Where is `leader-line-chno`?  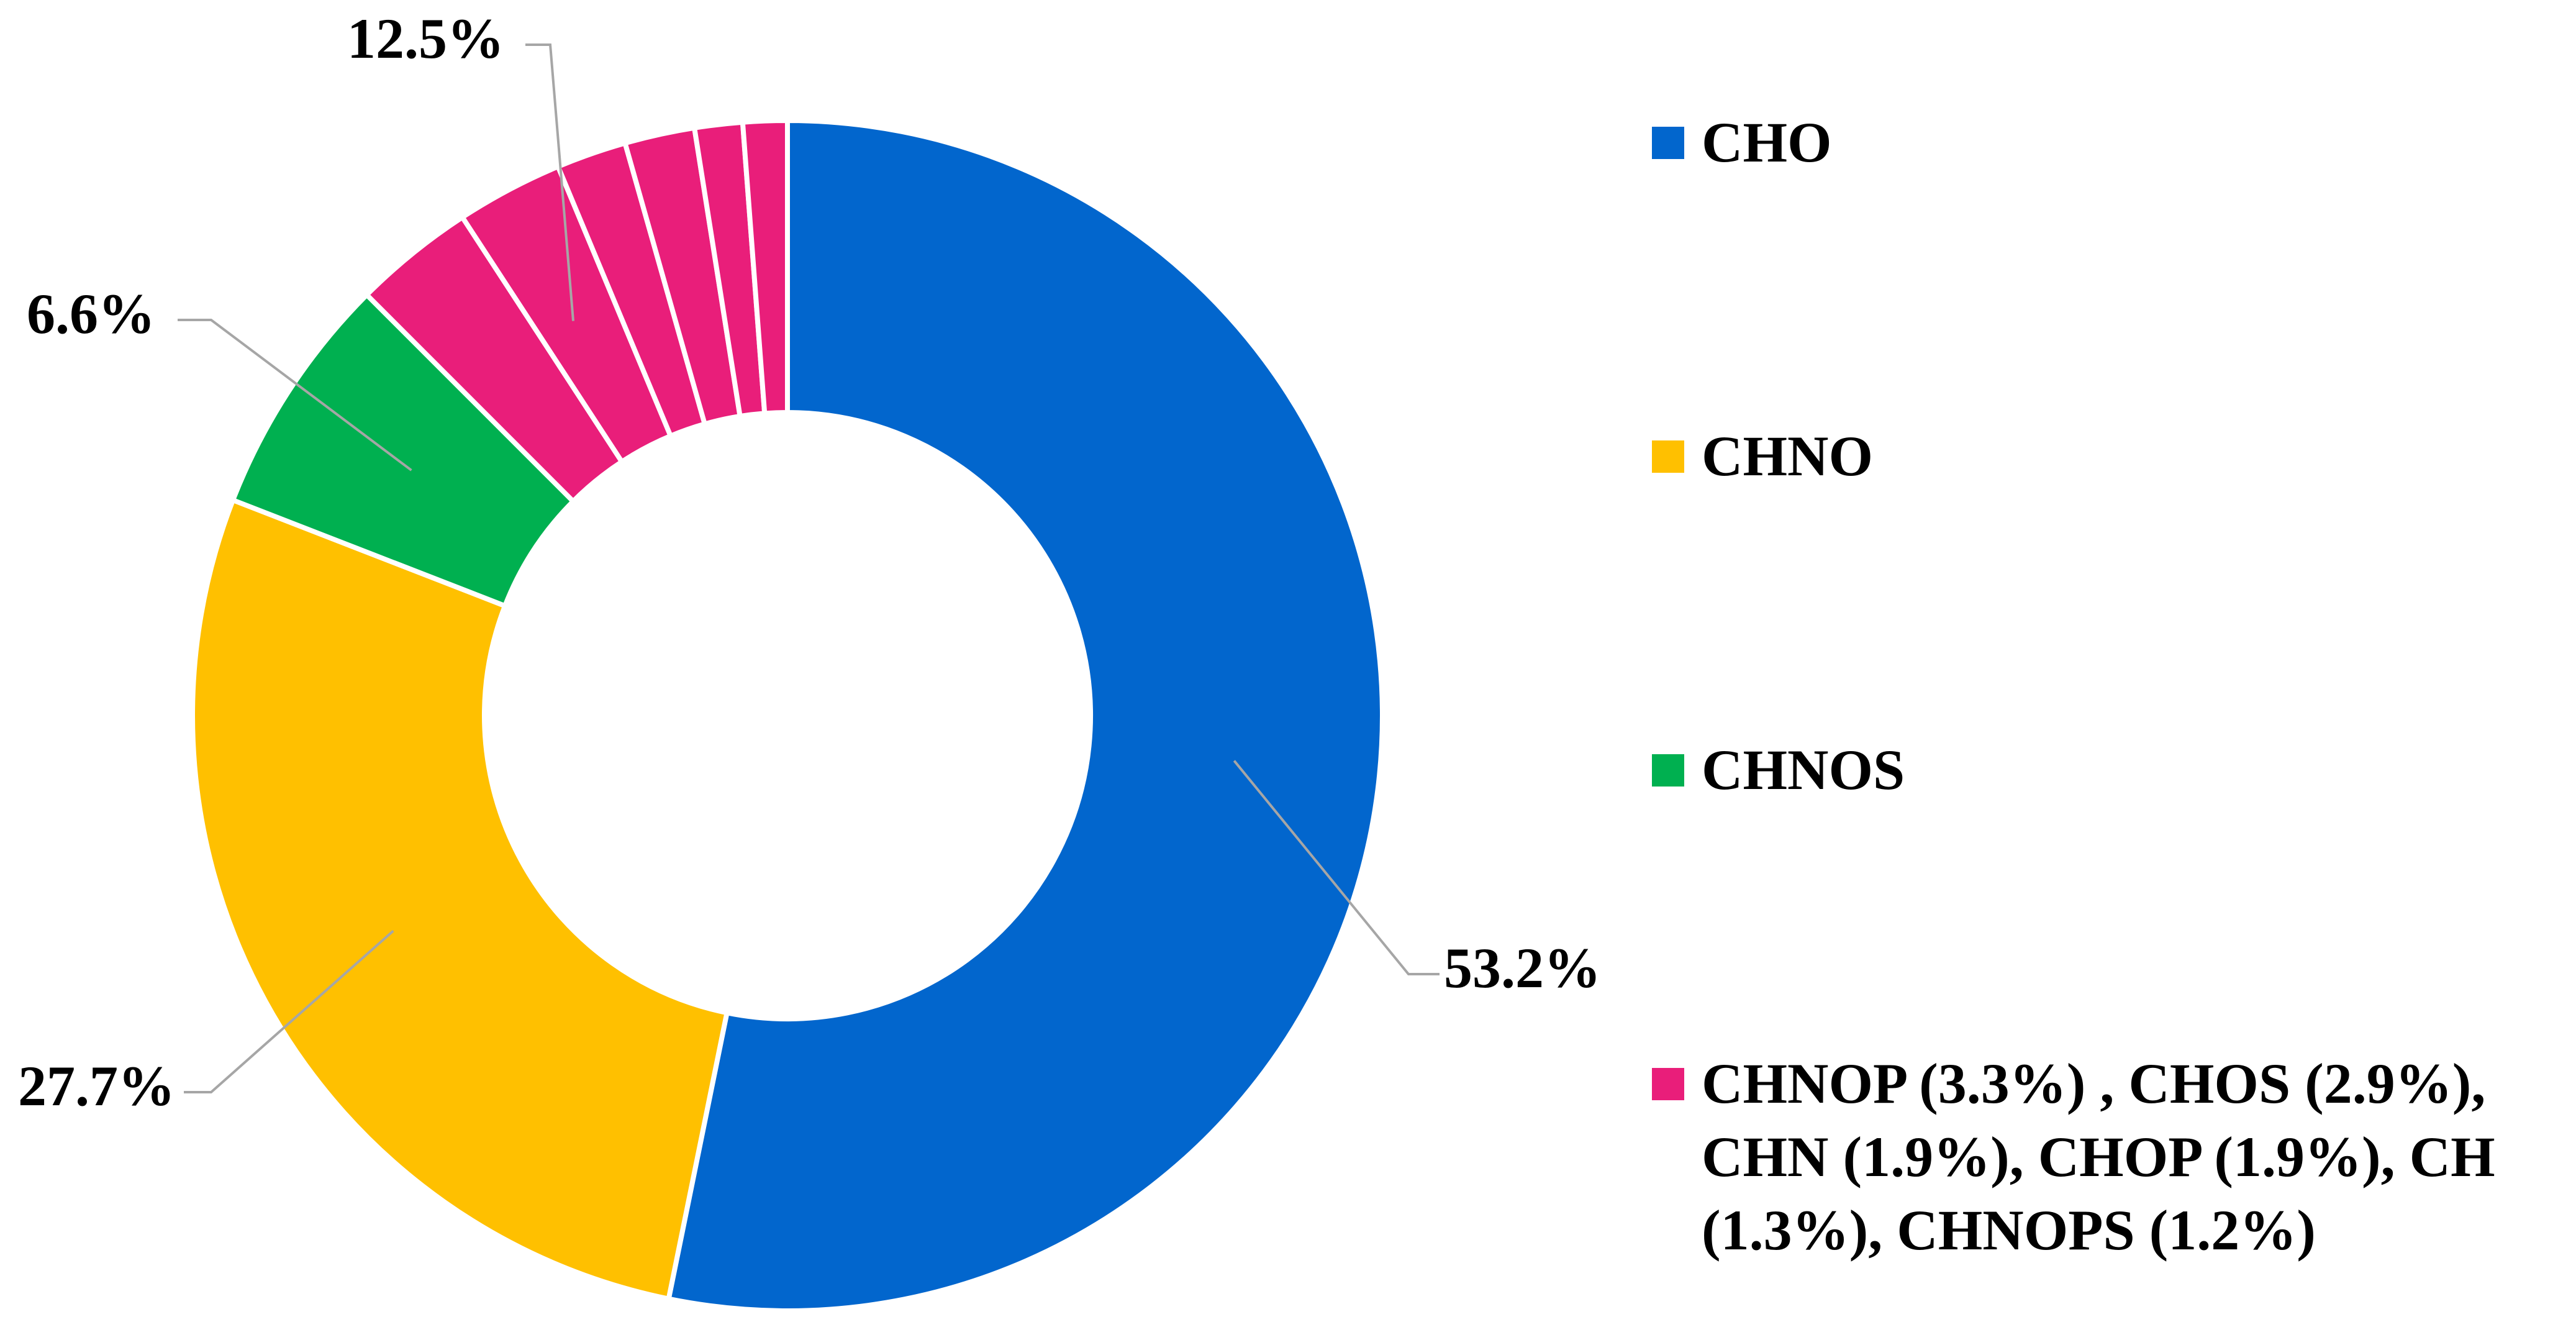
leader-line-chno is located at coordinates (289, 1011).